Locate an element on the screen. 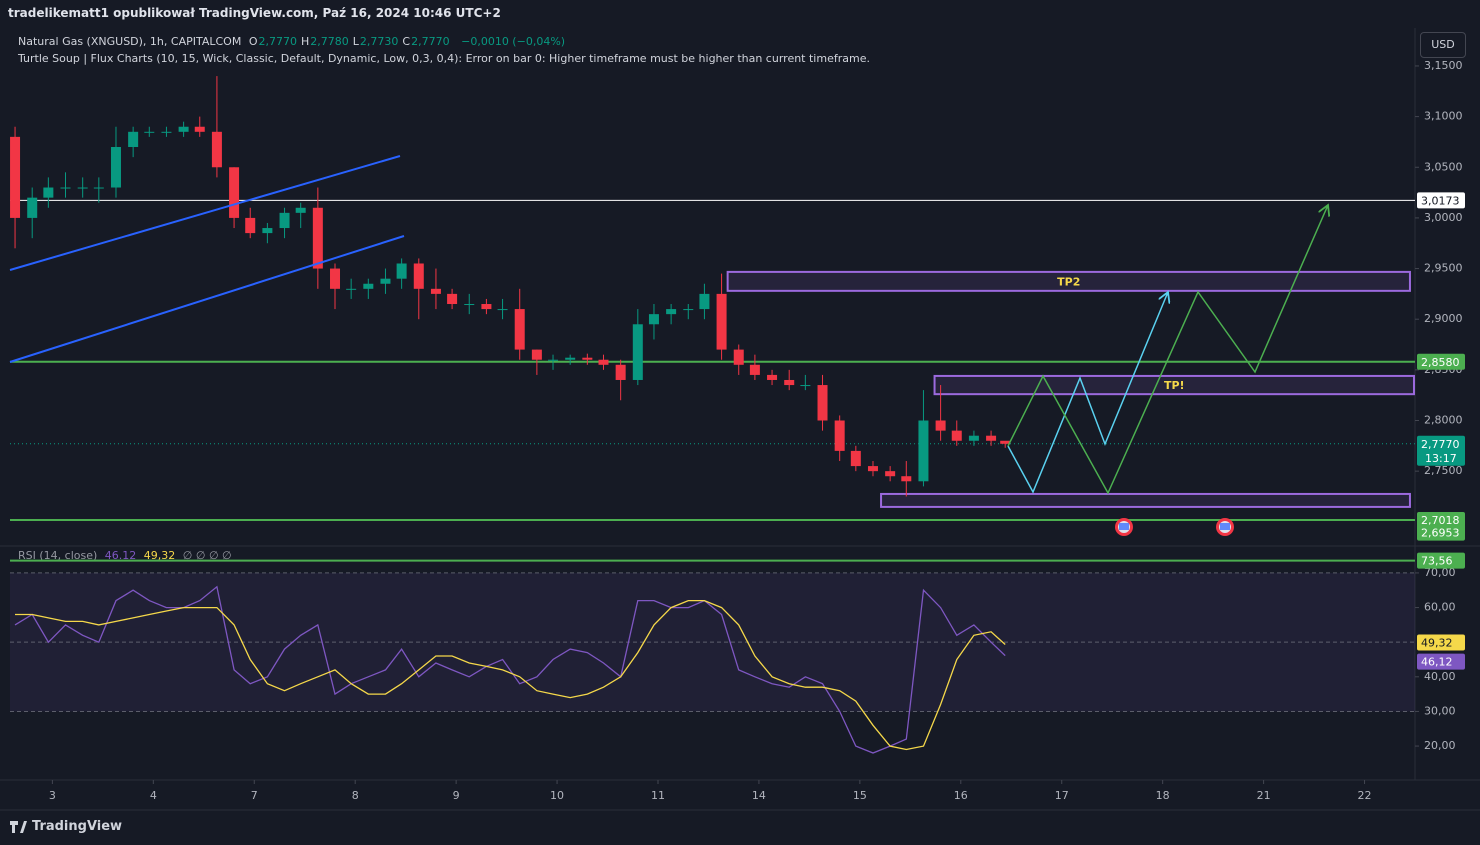  y-tick-label: 30,00 is located at coordinates (1440, 710).